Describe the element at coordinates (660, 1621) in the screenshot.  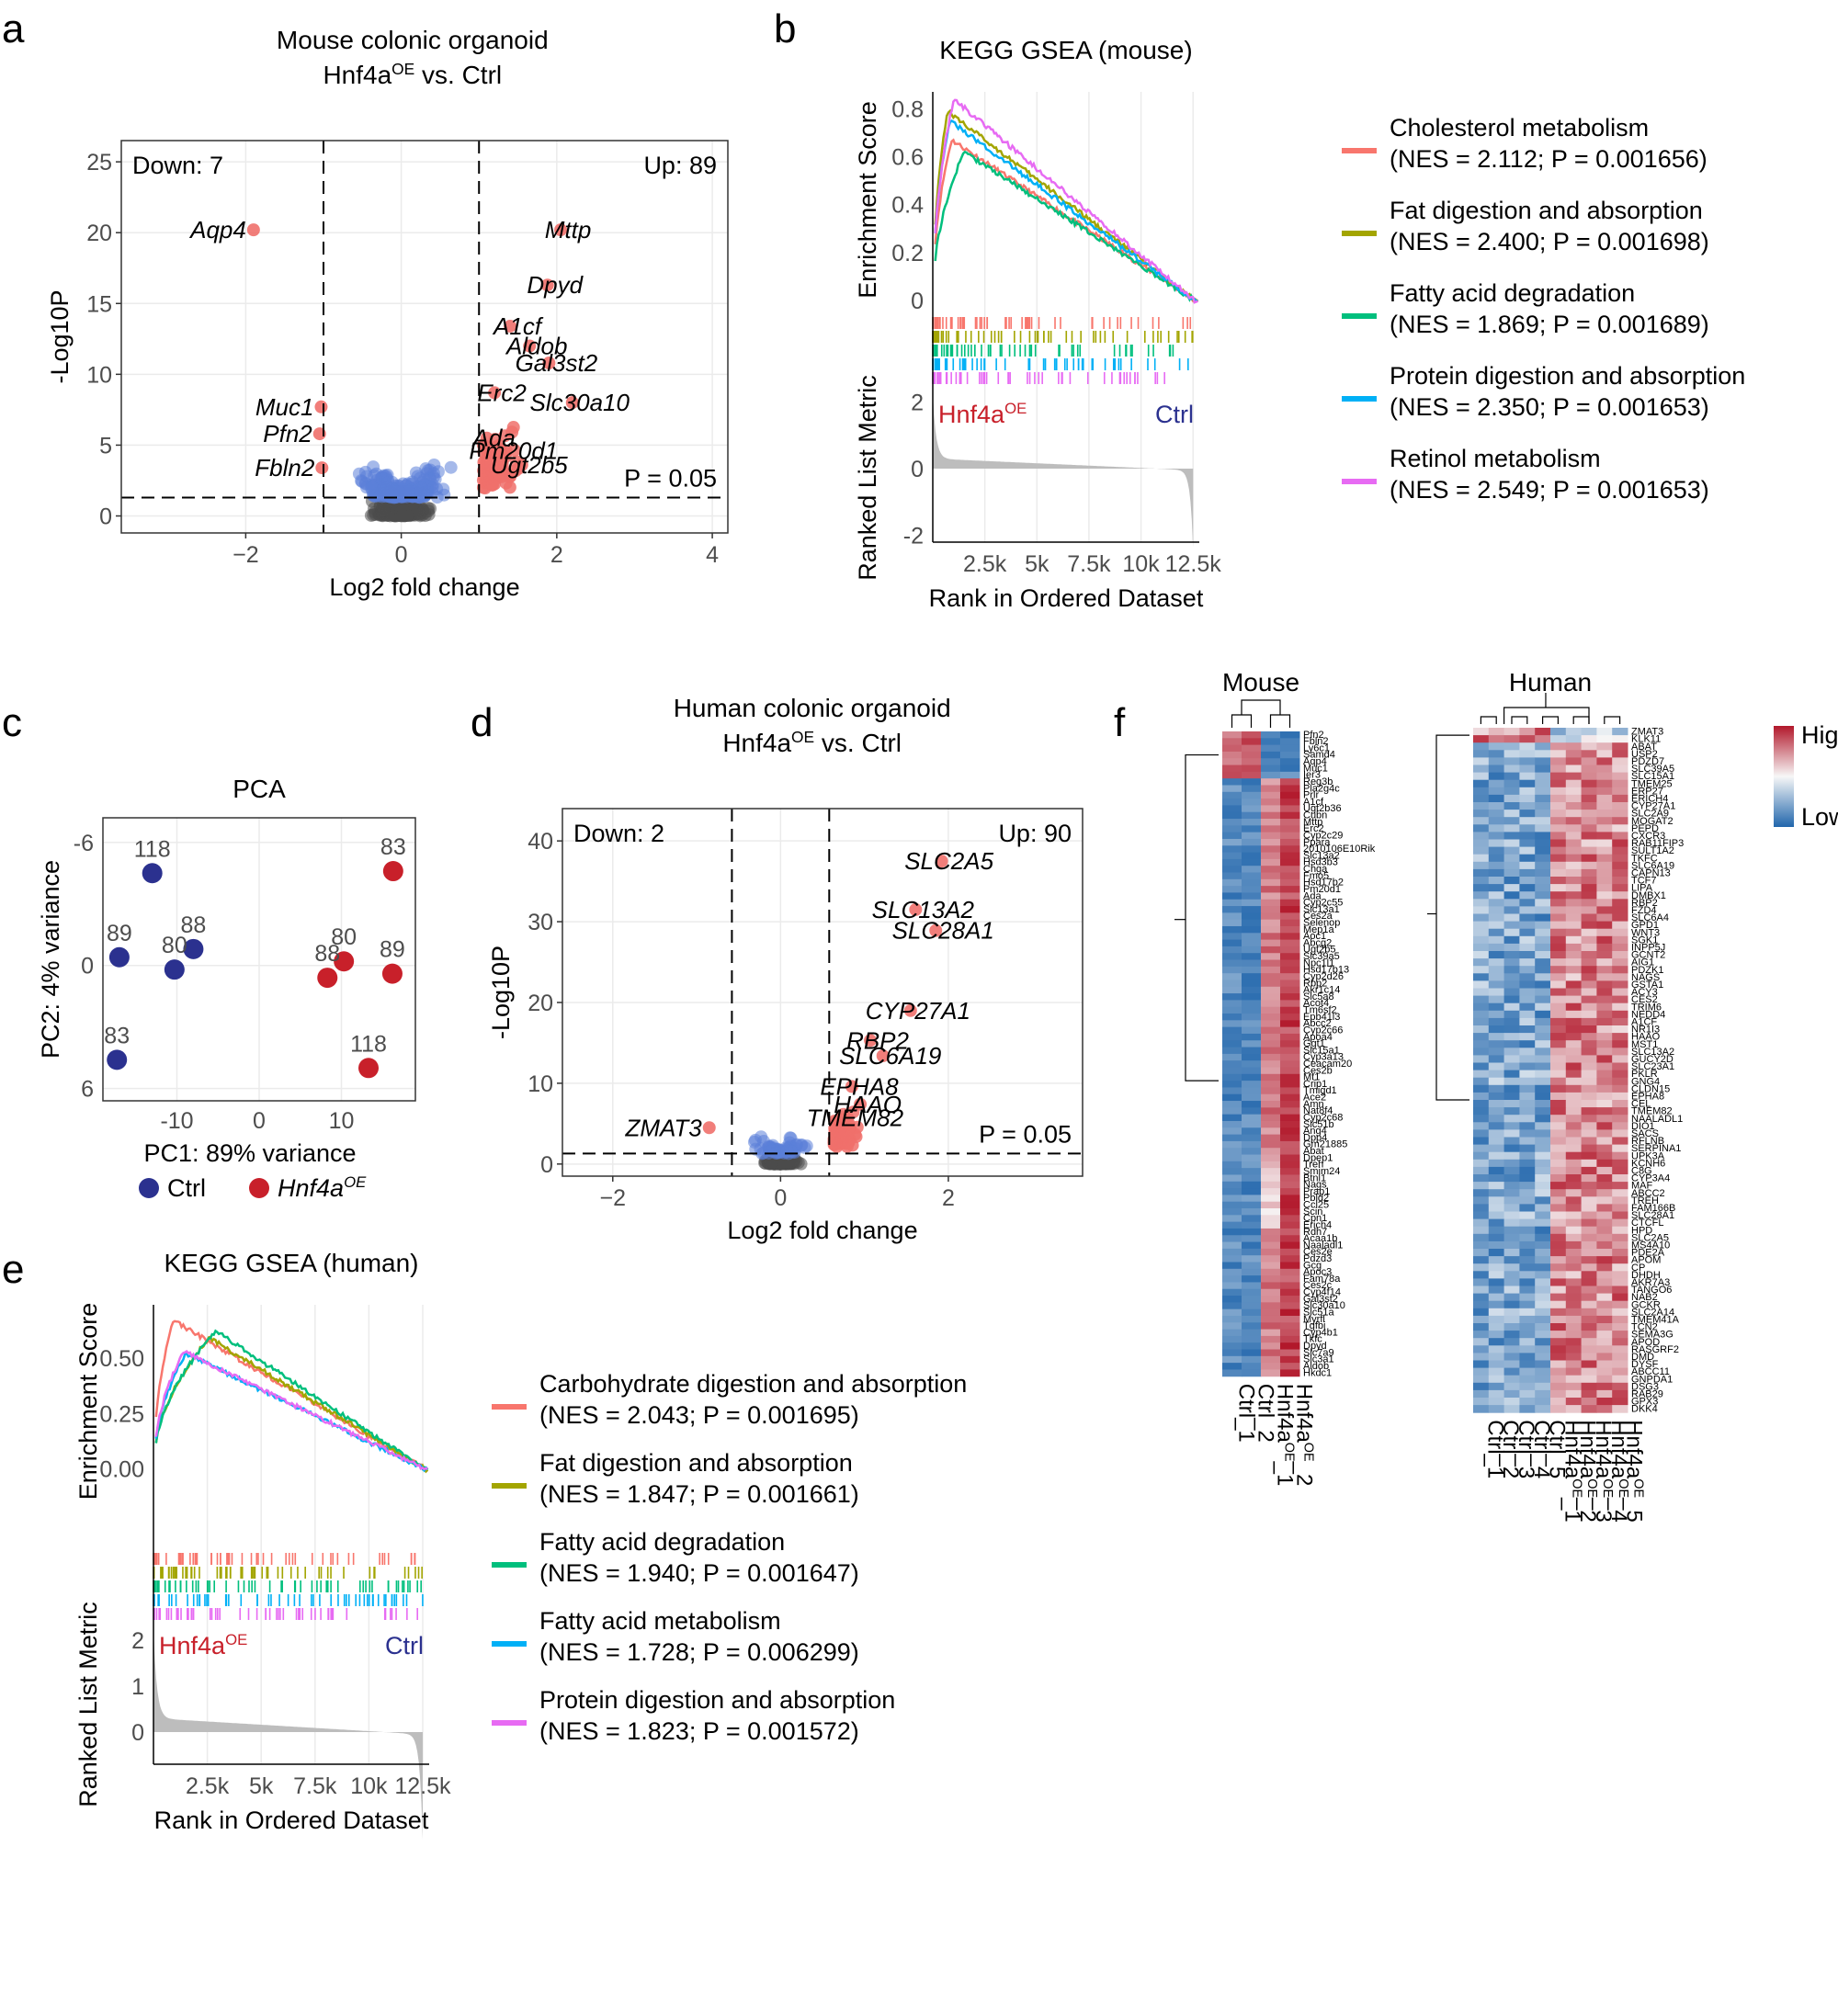
I see `legend-name: Fatty acid metabolism` at that location.